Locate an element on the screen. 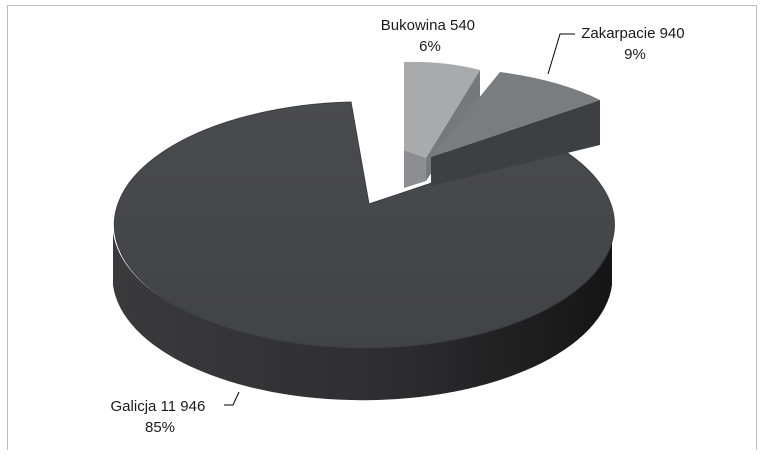 The width and height of the screenshot is (769, 455). leader-line-zakarpacie is located at coordinates (561, 54).